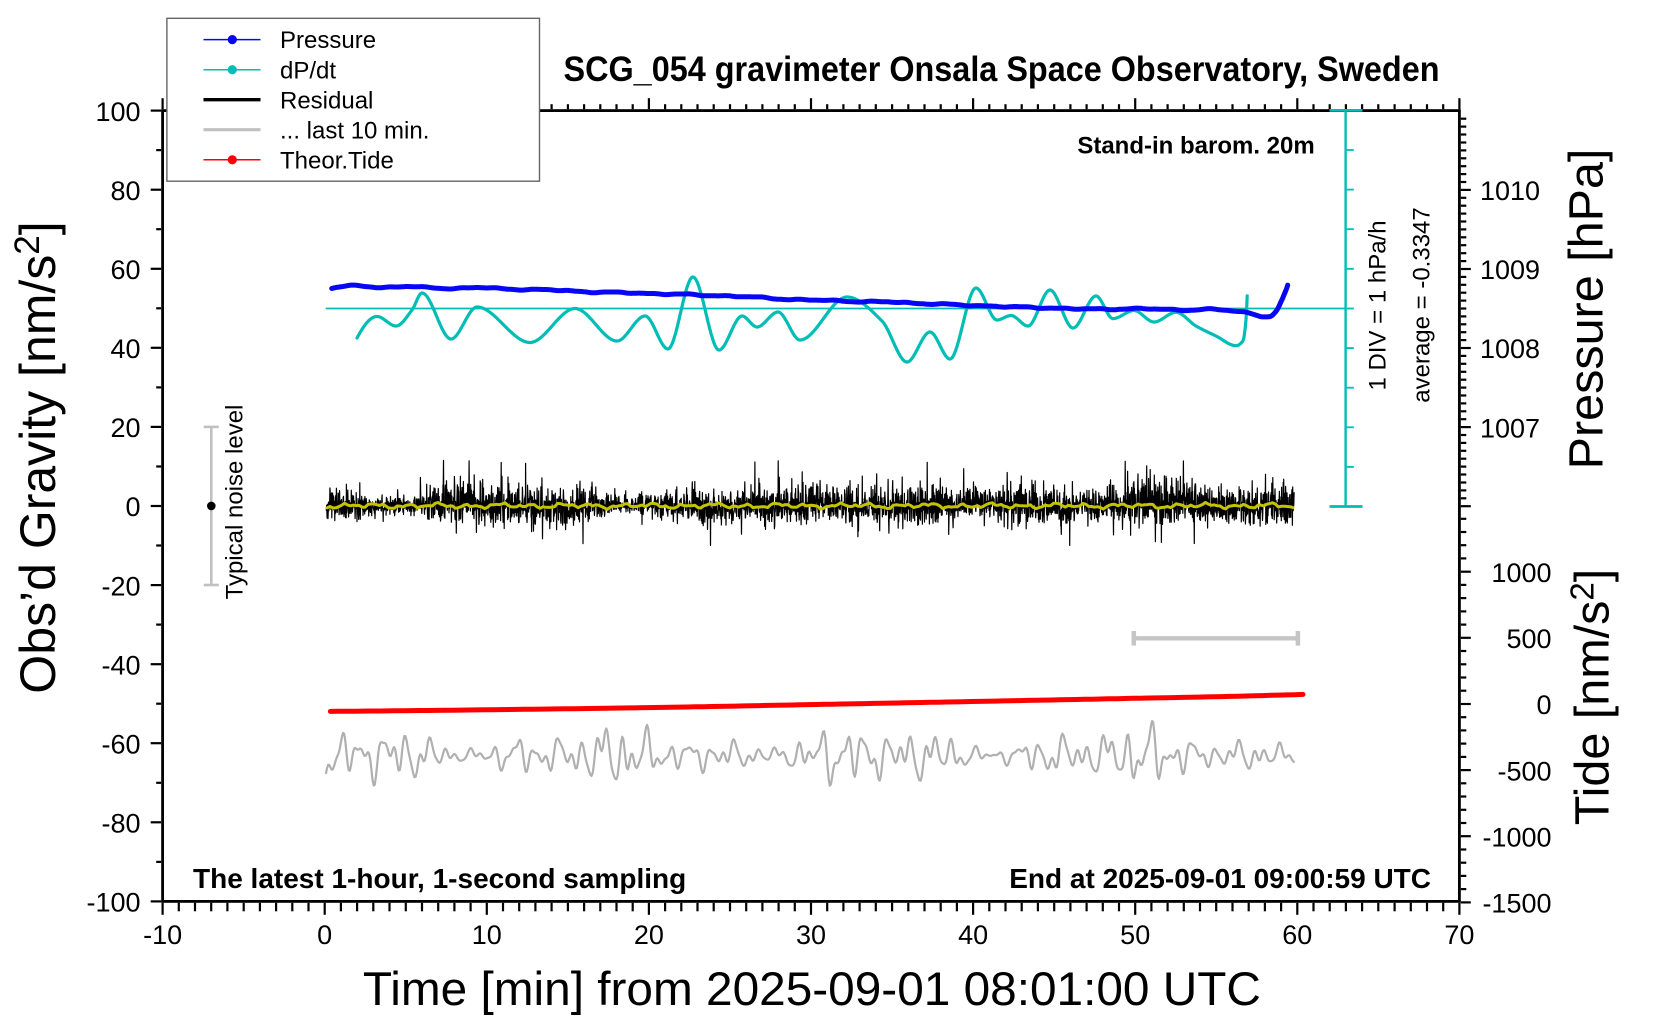  I want to click on svg-text: -1500, so click(1516, 904).